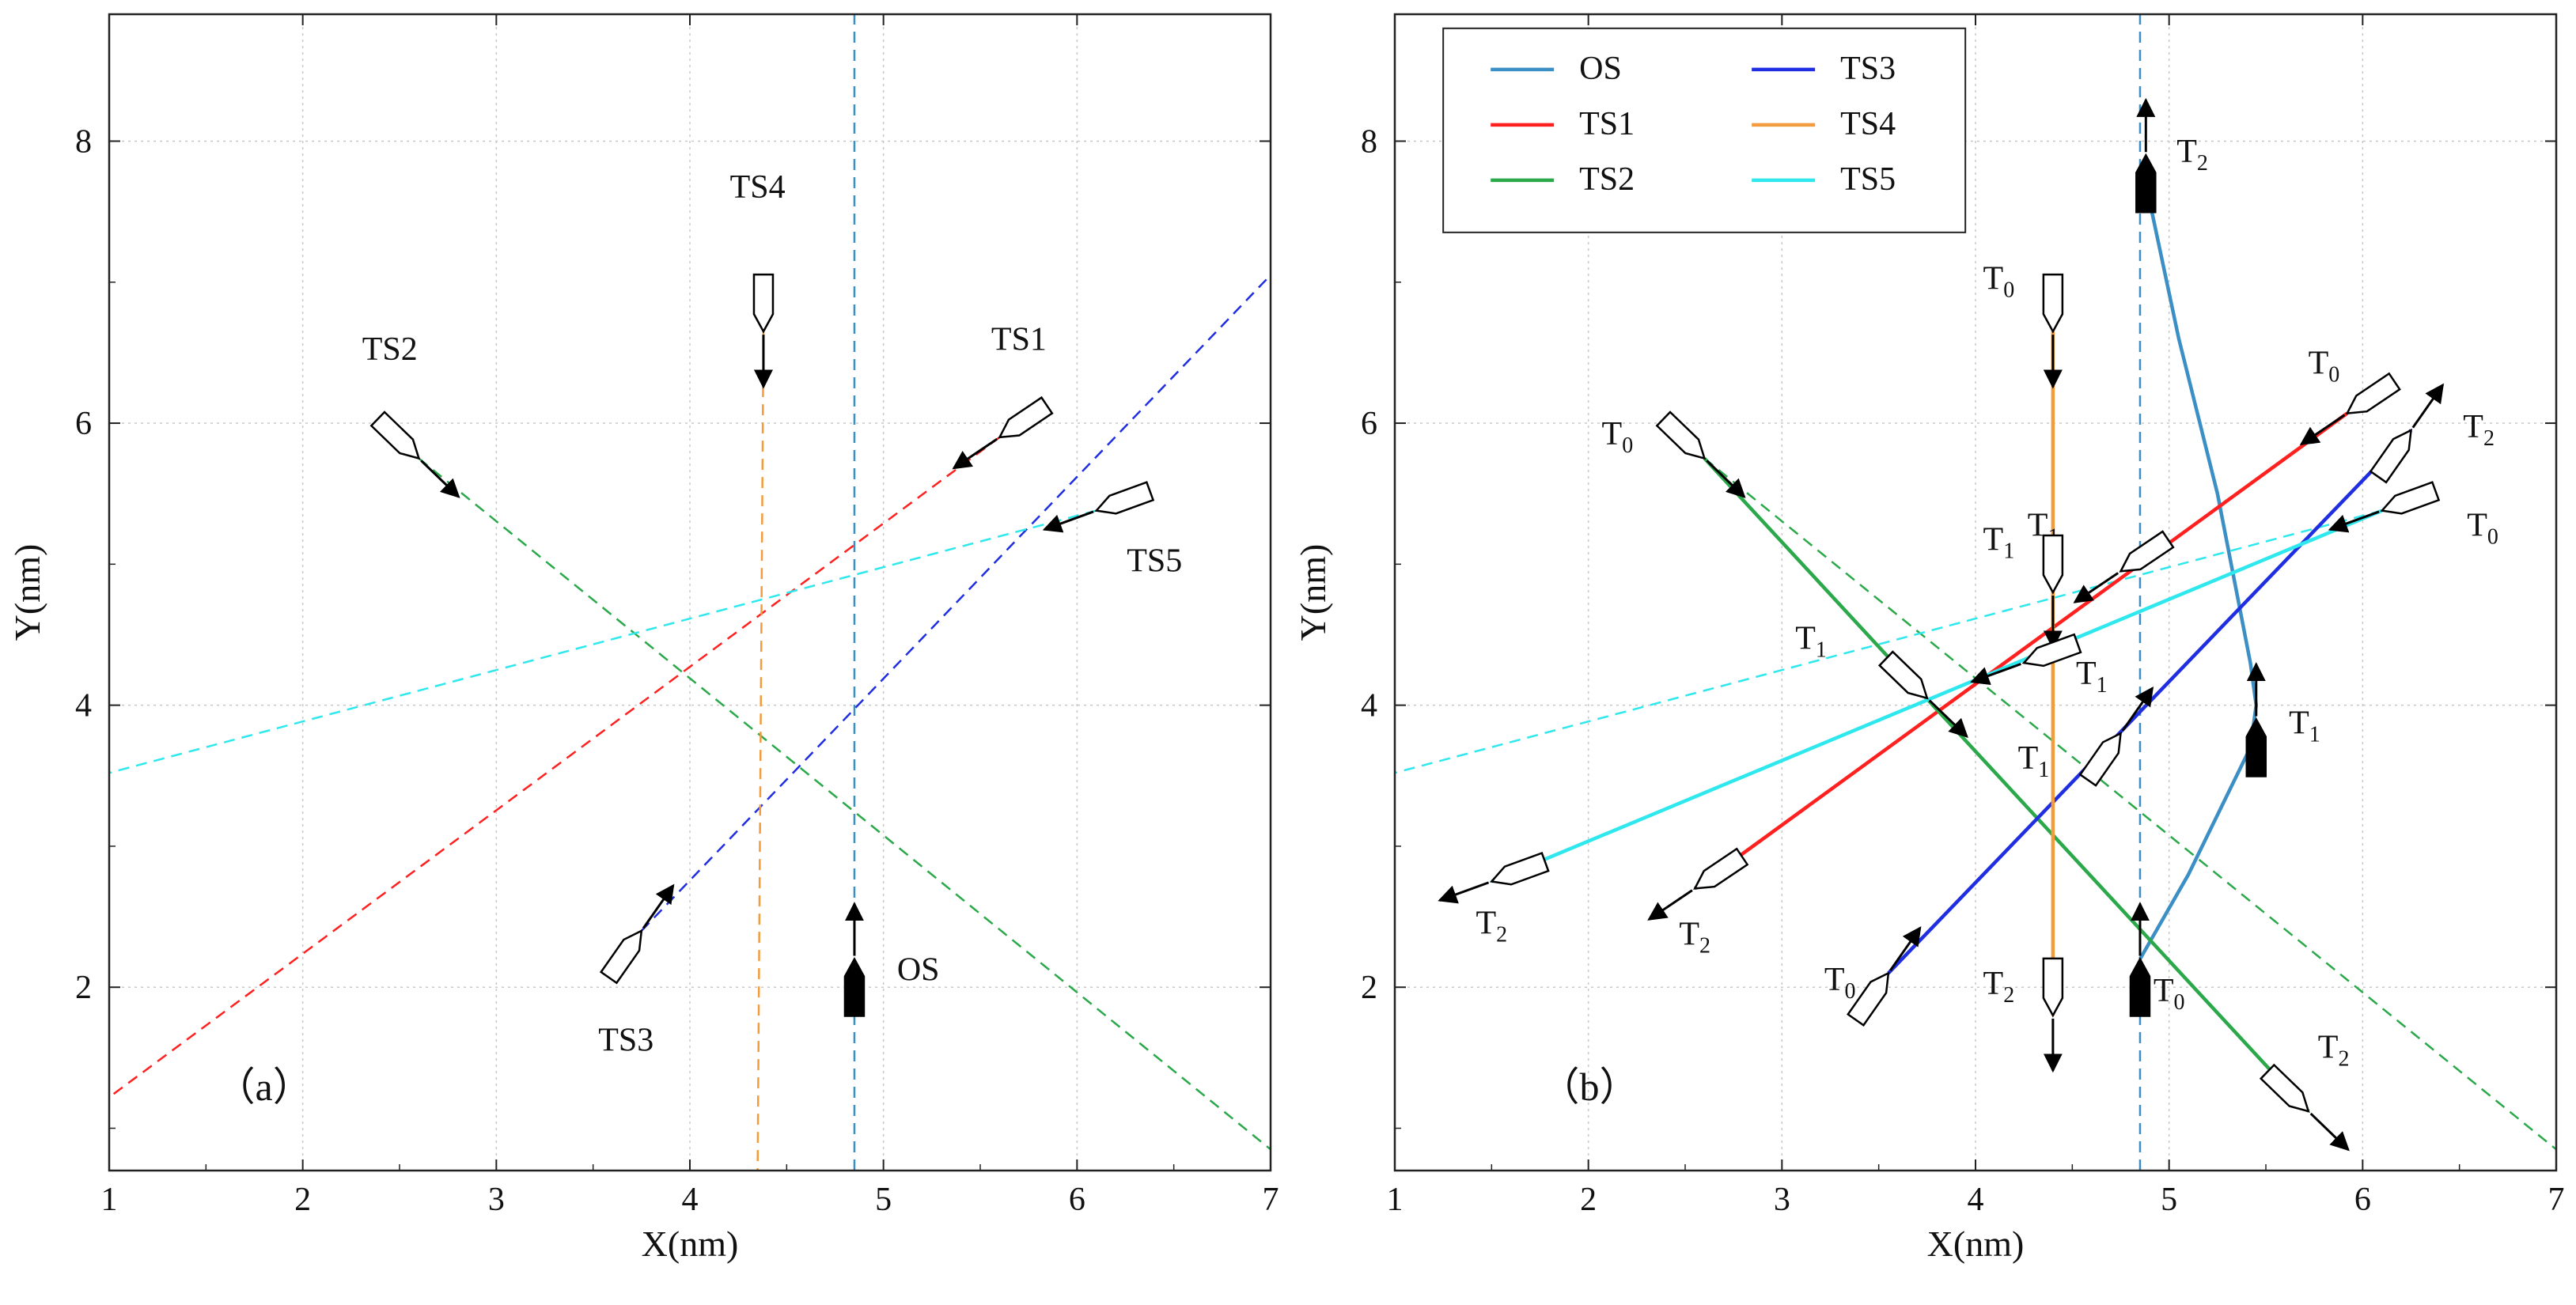 The width and height of the screenshot is (2576, 1305). I want to click on TS1-heading-arrow, so click(975, 453).